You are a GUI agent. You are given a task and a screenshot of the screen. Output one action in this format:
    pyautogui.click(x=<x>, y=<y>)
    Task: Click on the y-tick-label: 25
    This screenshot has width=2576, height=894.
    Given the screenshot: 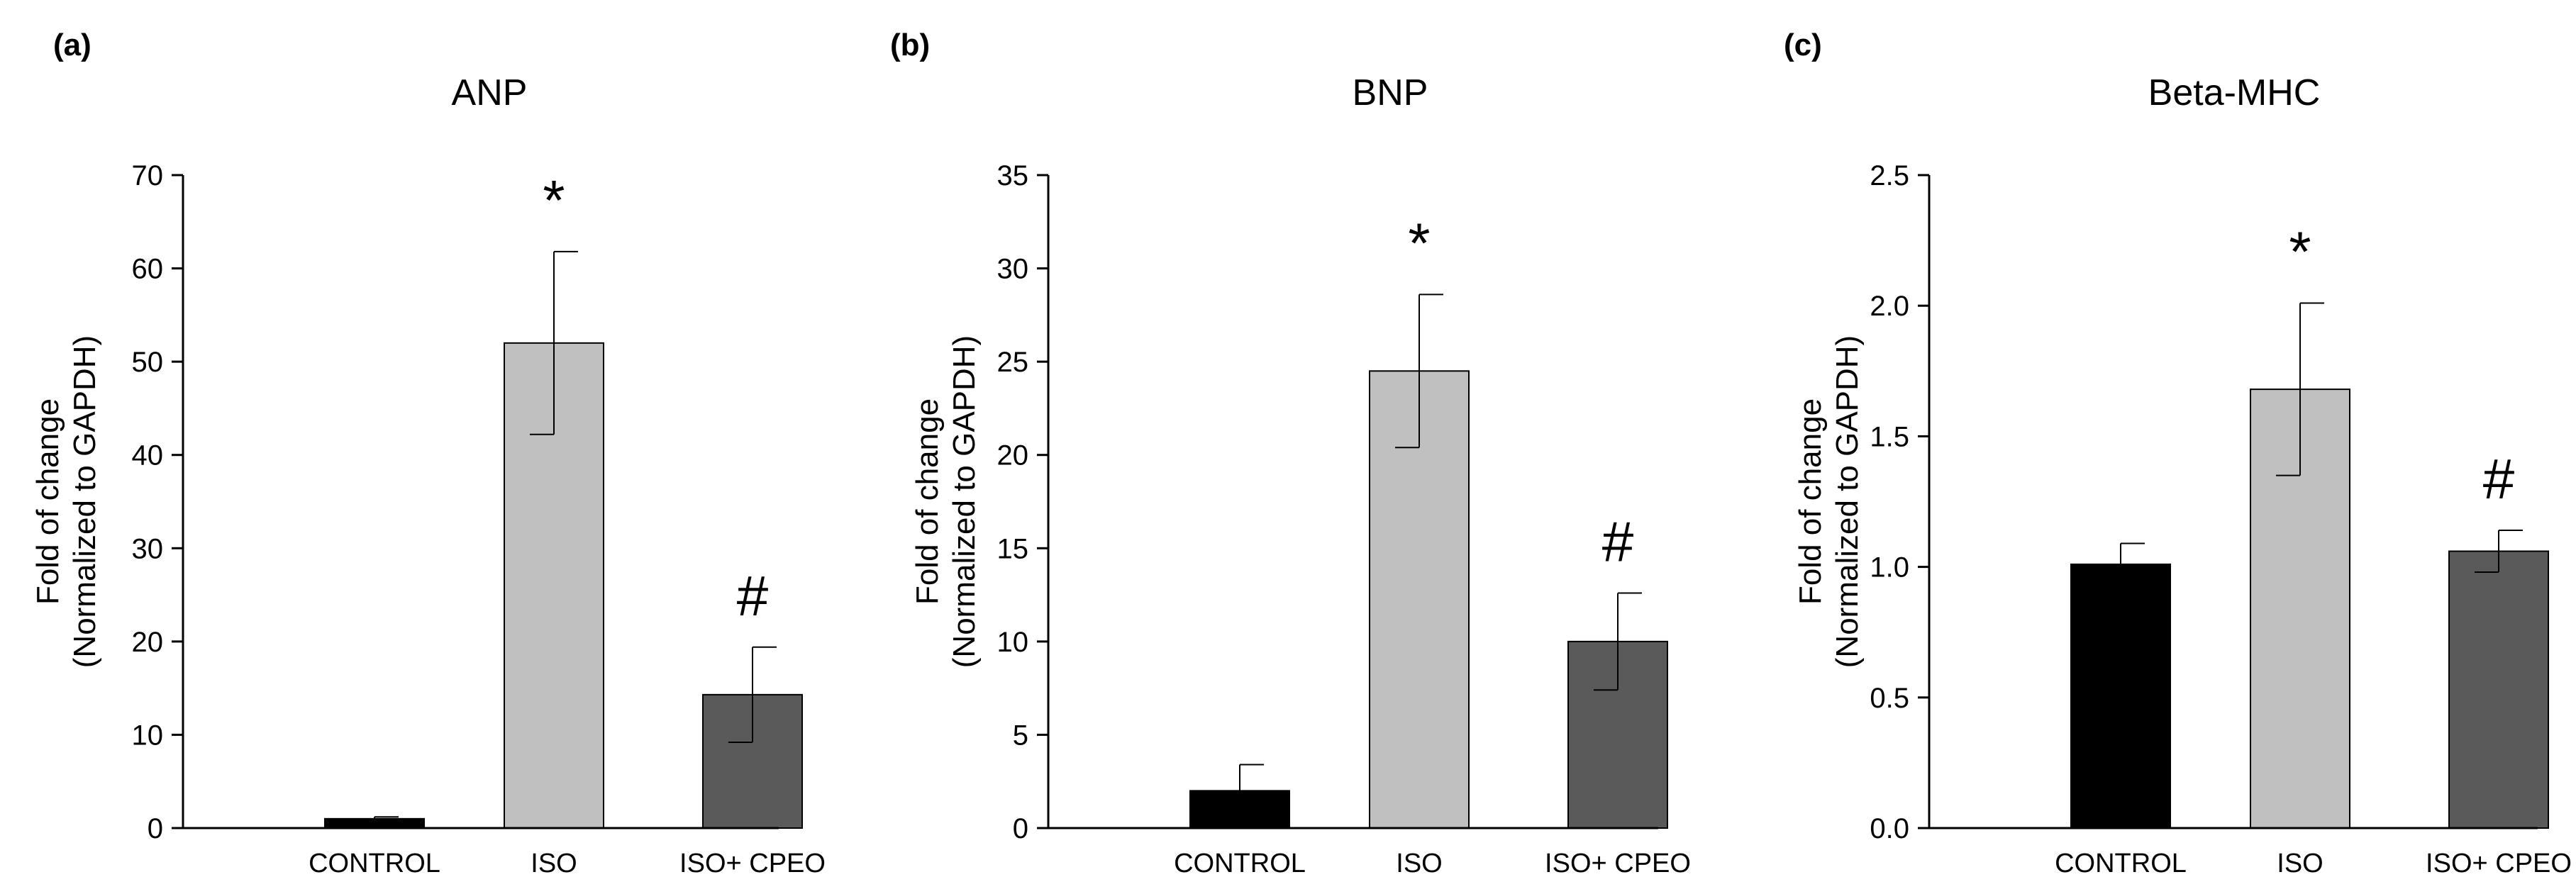 What is the action you would take?
    pyautogui.click(x=1013, y=362)
    